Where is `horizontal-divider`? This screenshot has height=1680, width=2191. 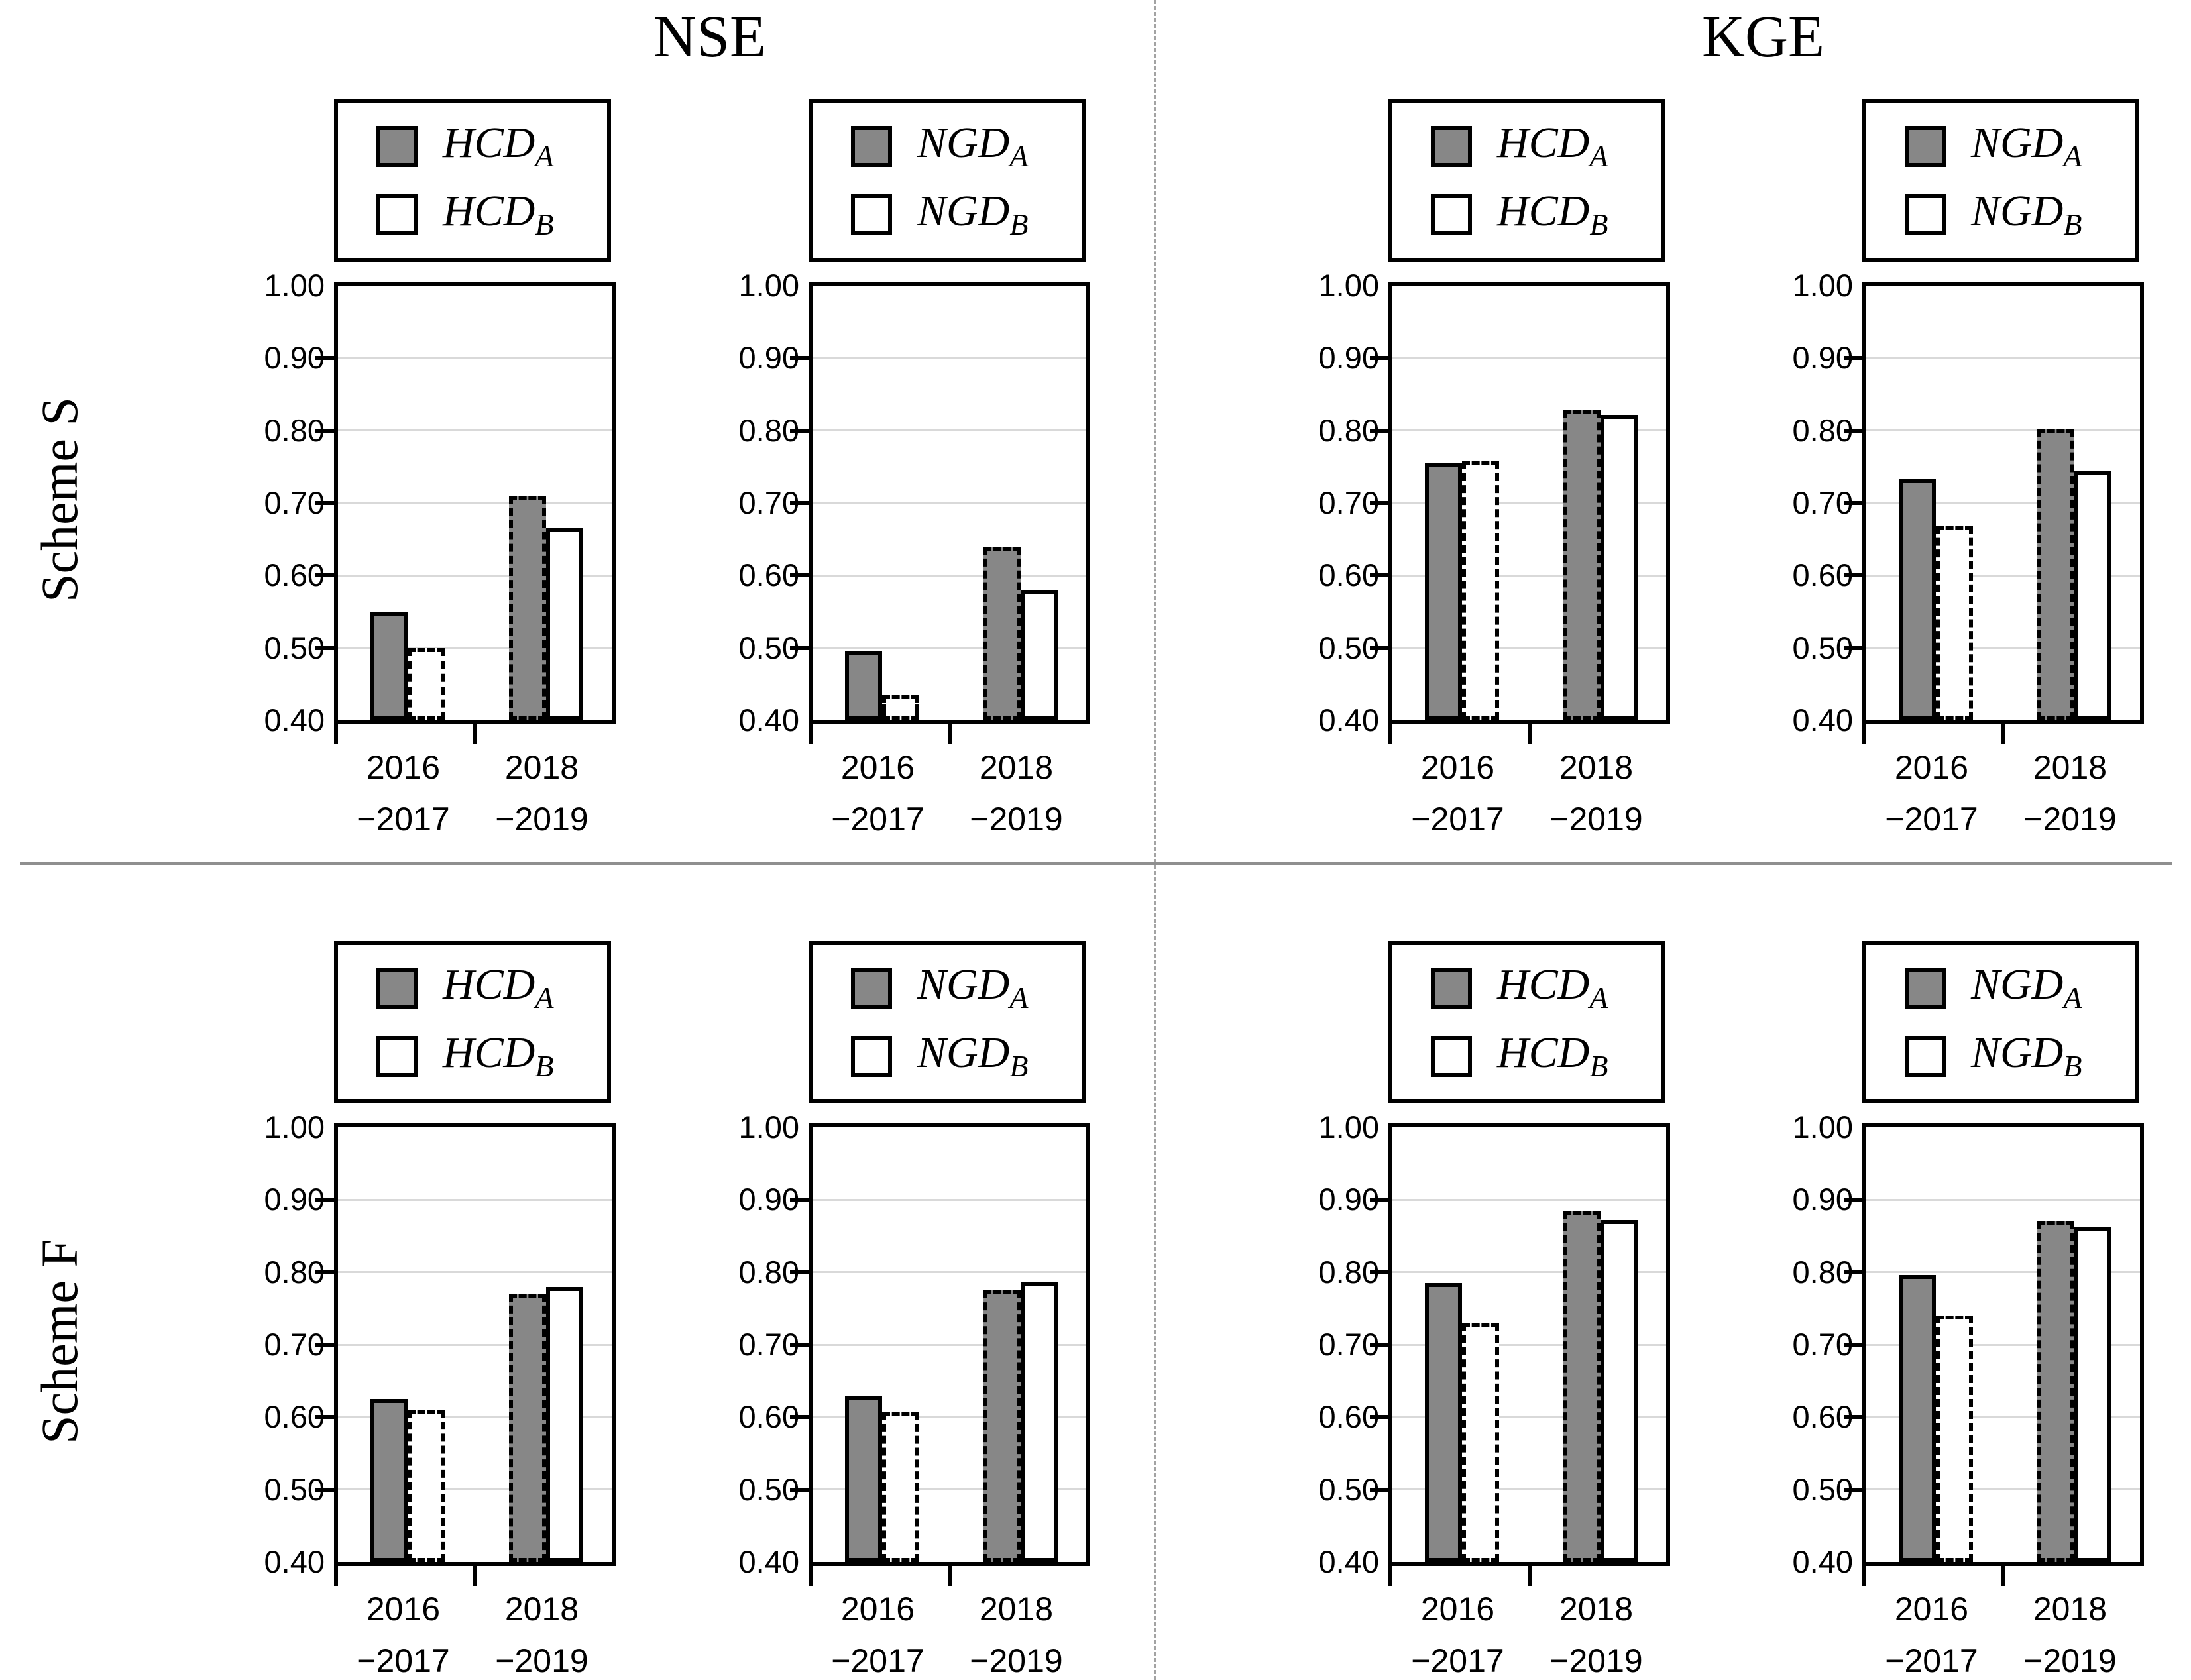
horizontal-divider is located at coordinates (1096, 863).